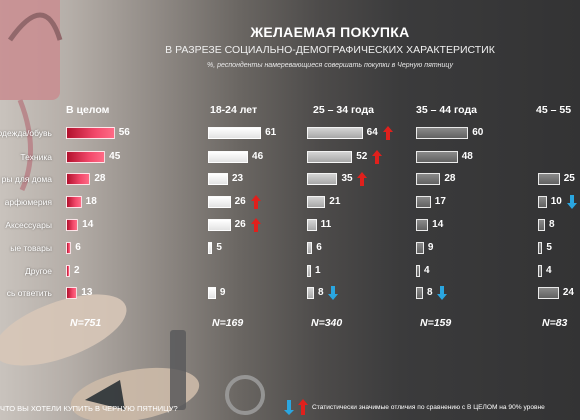 This screenshot has width=580, height=420. I want to click on category-label: Другое, so click(38, 271).